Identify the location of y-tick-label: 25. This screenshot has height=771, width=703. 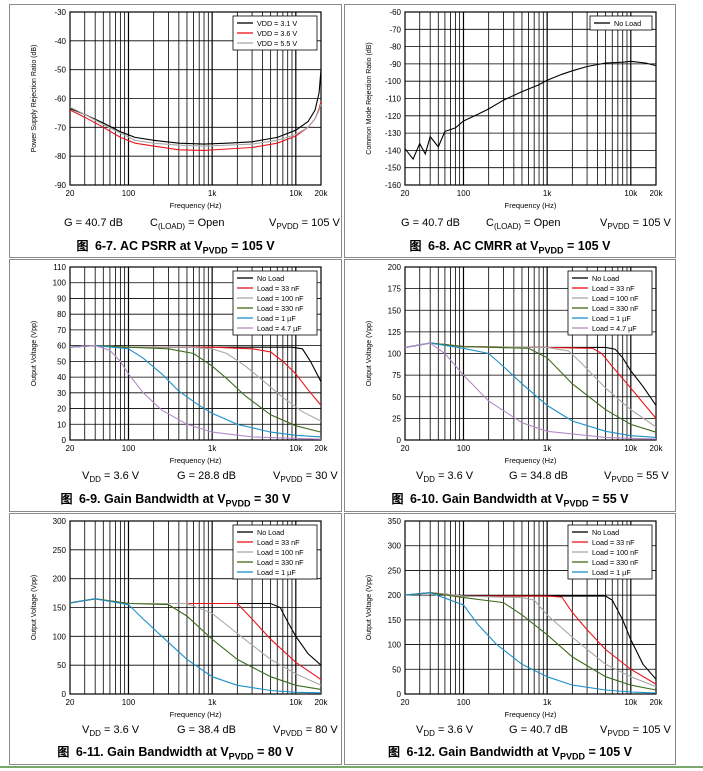
(396, 418).